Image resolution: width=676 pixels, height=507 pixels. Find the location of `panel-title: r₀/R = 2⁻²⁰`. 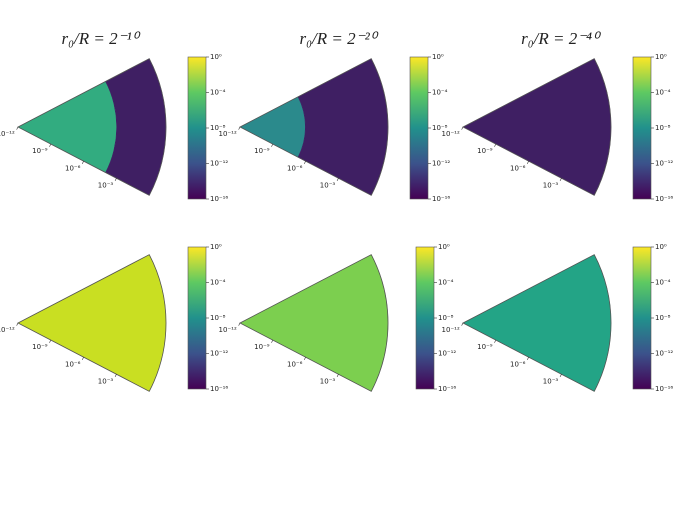

panel-title: r₀/R = 2⁻²⁰ is located at coordinates (339, 38).